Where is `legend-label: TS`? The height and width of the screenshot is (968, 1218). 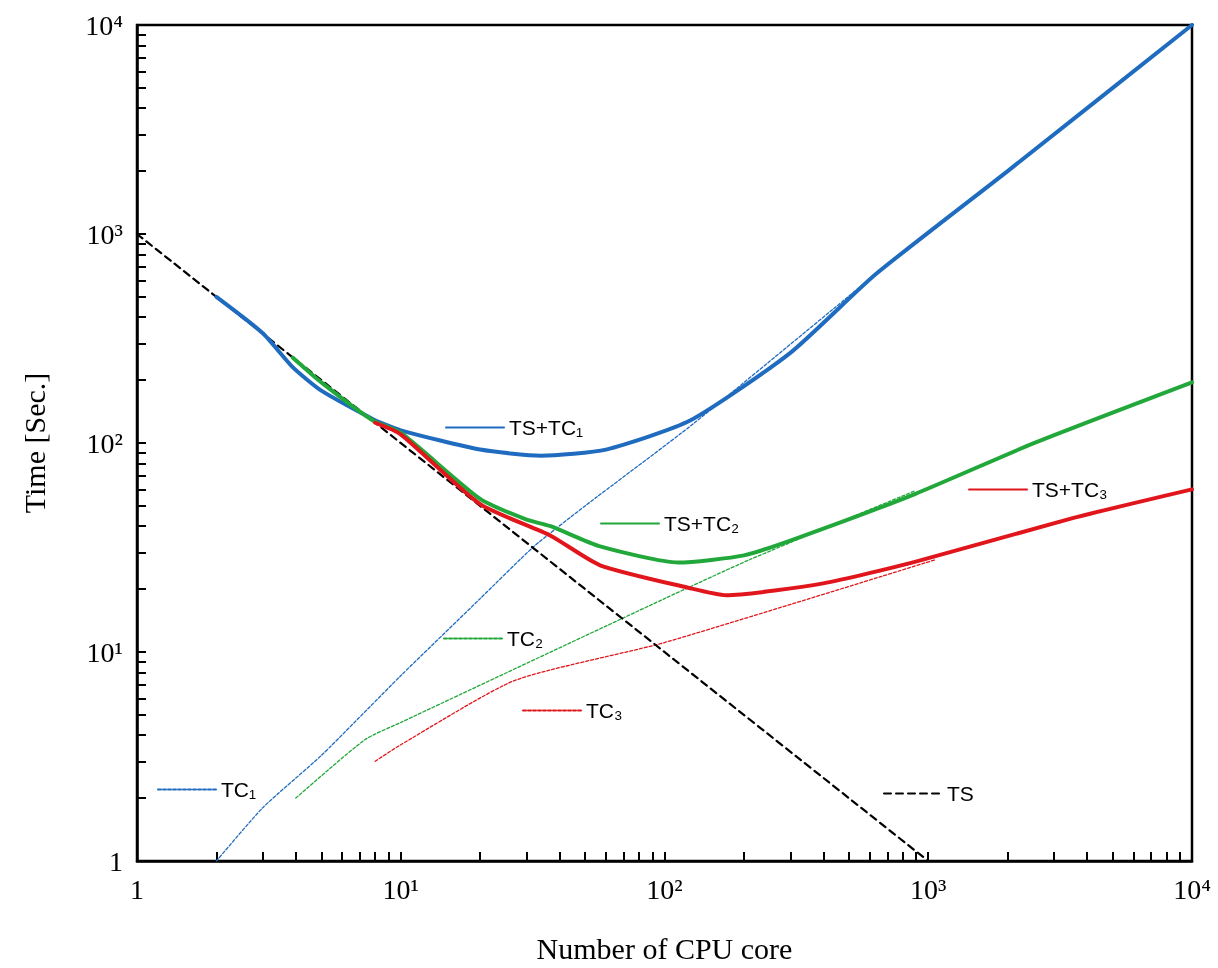 legend-label: TS is located at coordinates (960, 793).